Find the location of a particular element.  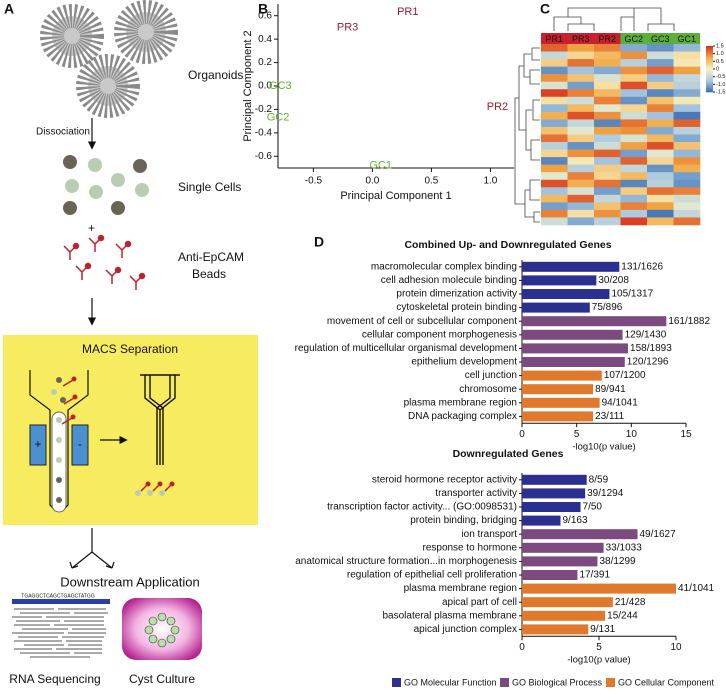

read-bar is located at coordinates (61, 601).